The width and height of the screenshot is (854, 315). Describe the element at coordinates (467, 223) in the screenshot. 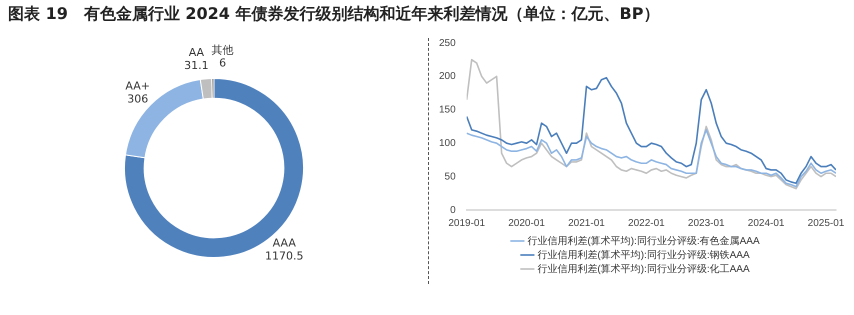

I see `x-tick-label: 2019-01` at that location.